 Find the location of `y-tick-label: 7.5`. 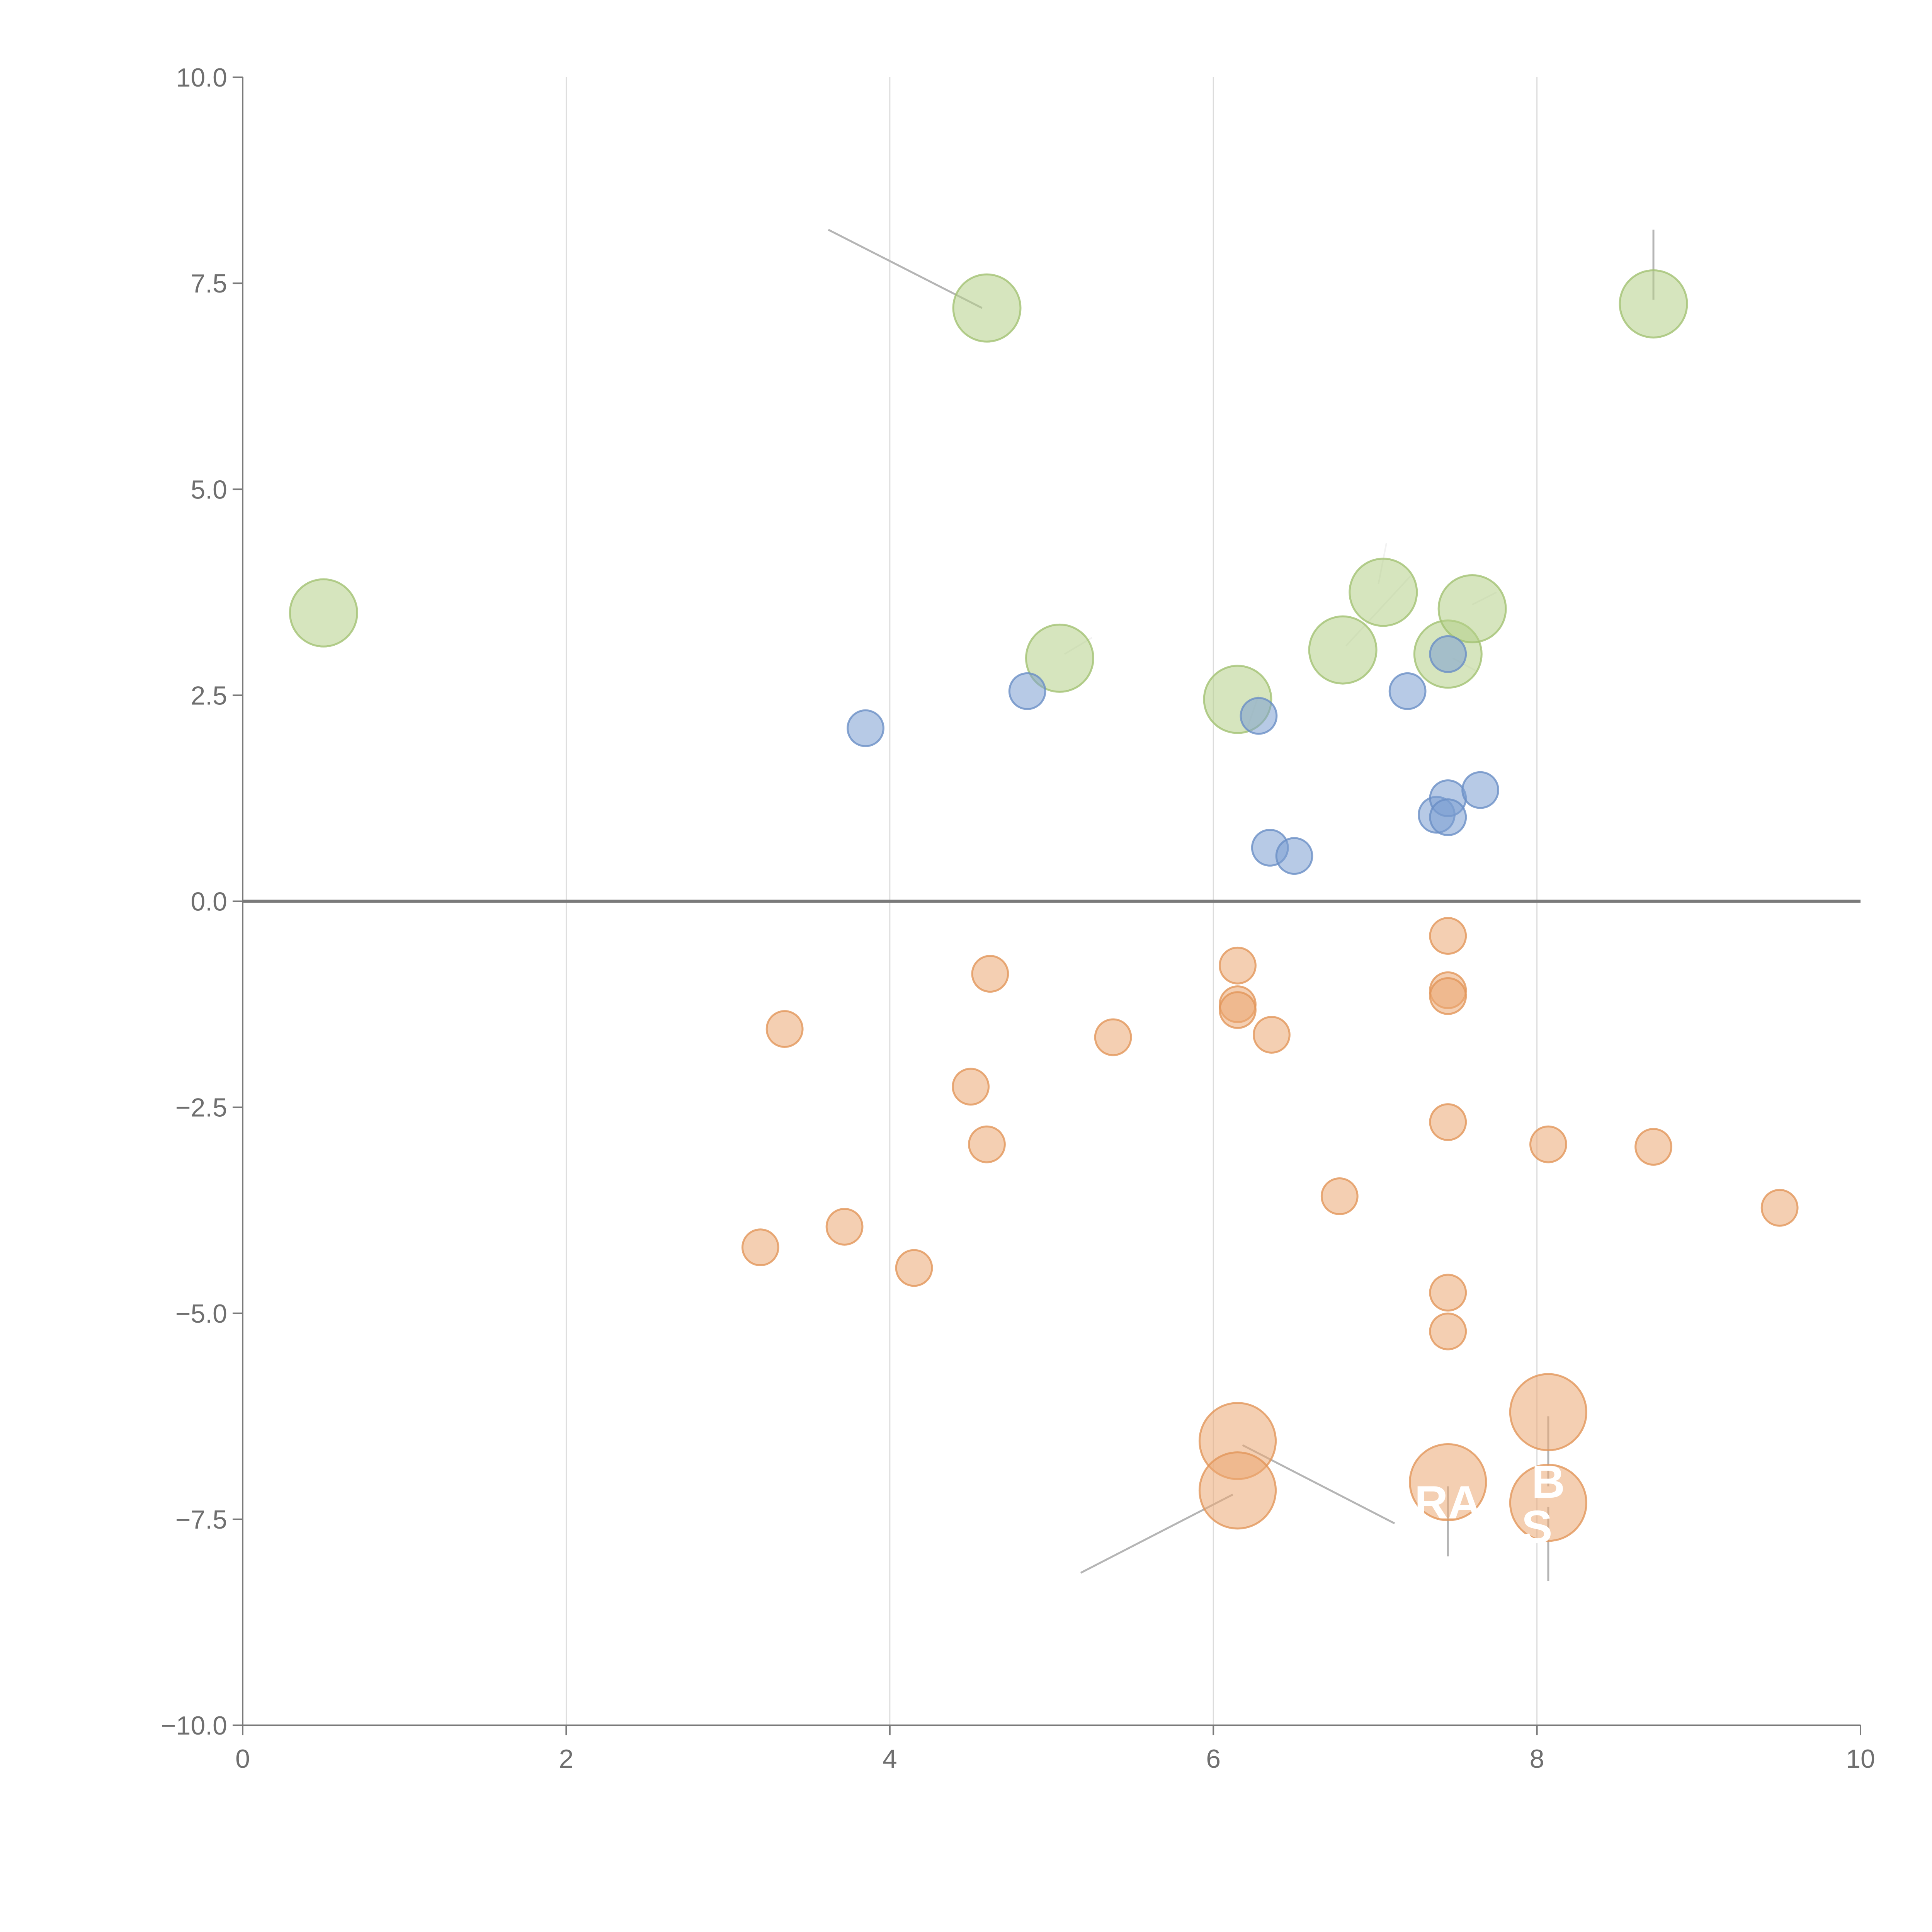

y-tick-label: 7.5 is located at coordinates (209, 284).